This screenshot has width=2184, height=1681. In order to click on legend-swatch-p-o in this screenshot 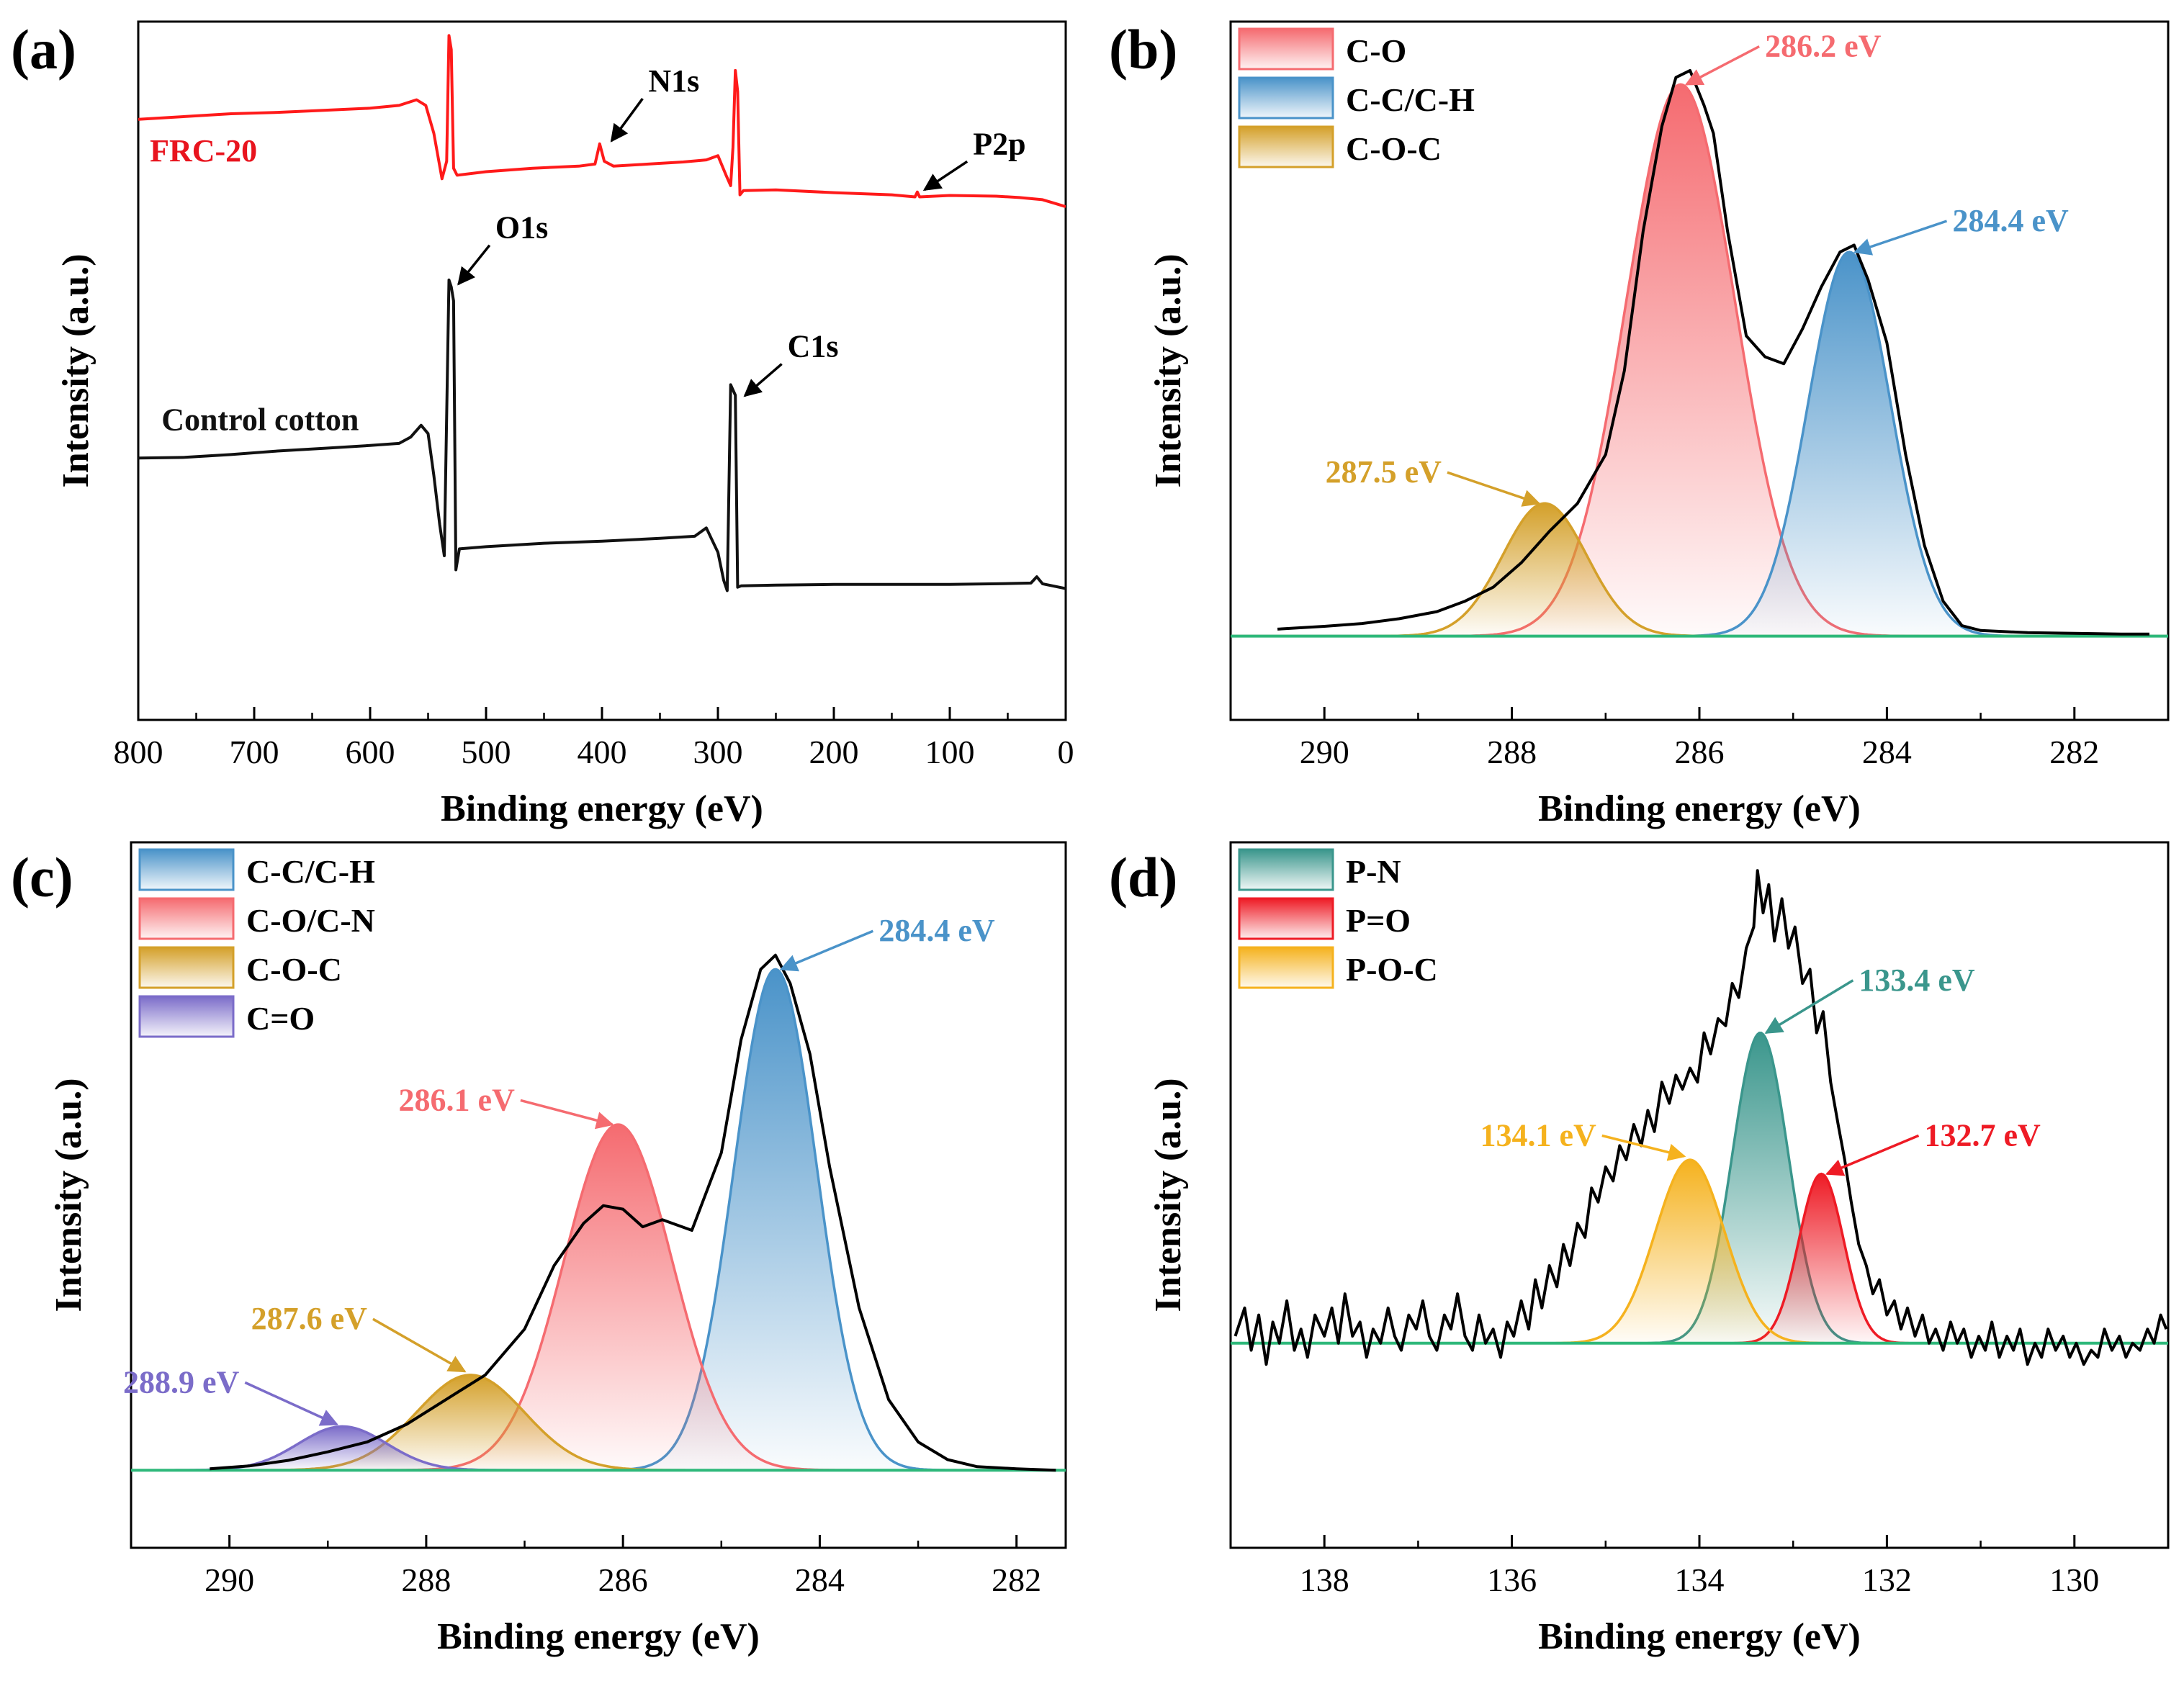, I will do `click(1286, 918)`.